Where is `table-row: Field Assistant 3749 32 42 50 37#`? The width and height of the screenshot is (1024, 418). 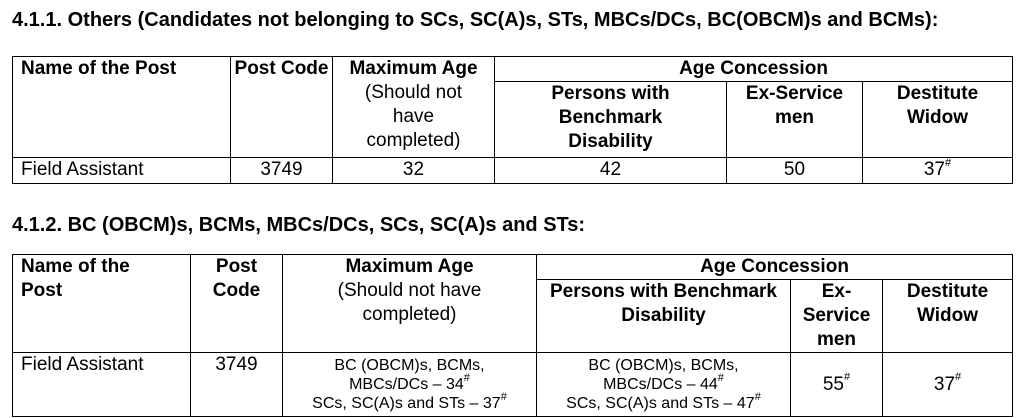 table-row: Field Assistant 3749 32 42 50 37# is located at coordinates (513, 170).